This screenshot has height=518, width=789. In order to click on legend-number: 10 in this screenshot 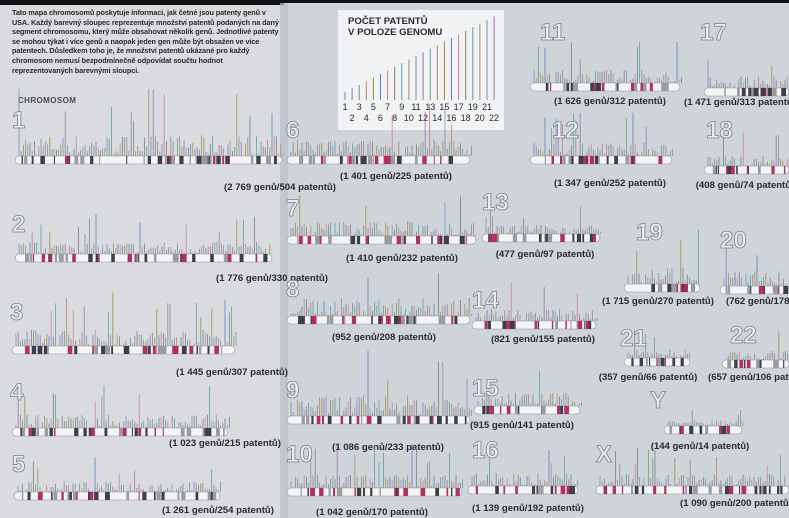, I will do `click(409, 118)`.